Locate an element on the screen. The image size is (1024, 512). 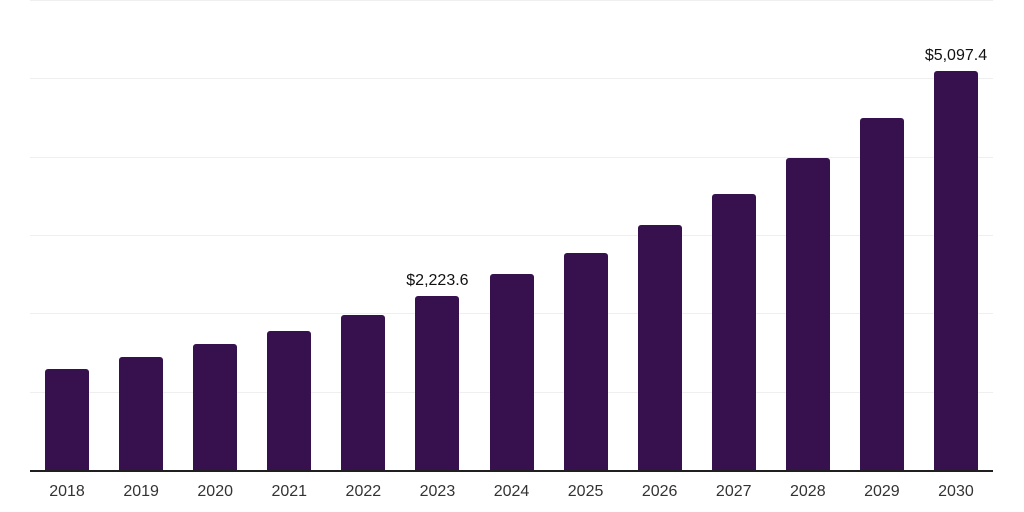
bar-2021 is located at coordinates (289, 400).